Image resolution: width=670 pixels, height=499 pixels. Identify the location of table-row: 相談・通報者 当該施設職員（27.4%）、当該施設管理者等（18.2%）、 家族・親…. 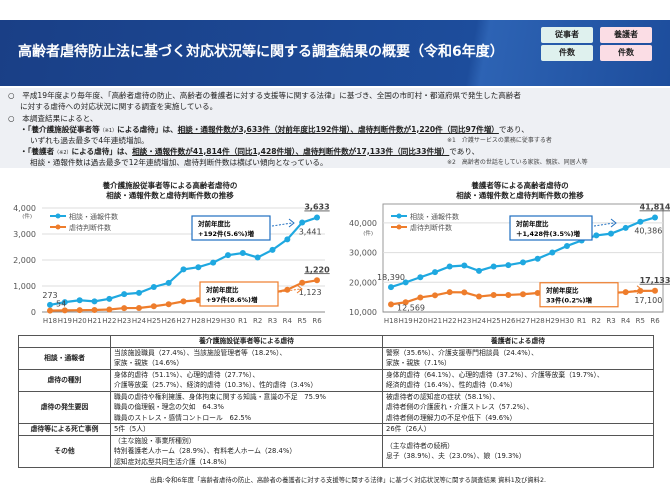
(336, 358).